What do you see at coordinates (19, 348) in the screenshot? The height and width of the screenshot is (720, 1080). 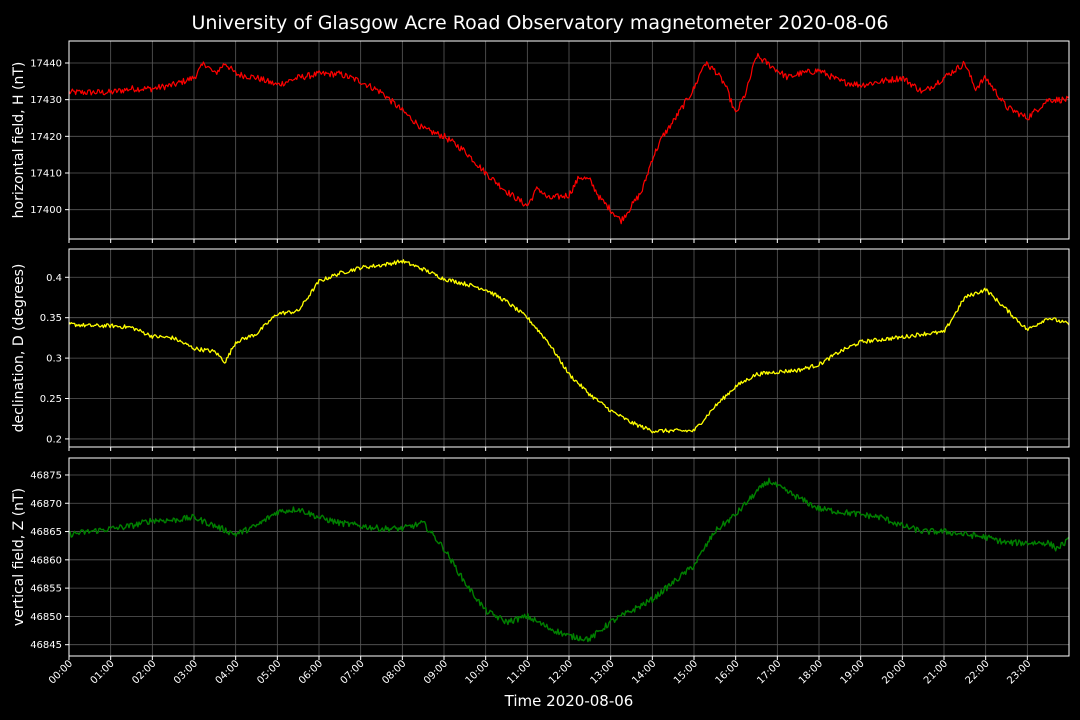 I see `declination-y-axis-label: declination, D (degrees)` at bounding box center [19, 348].